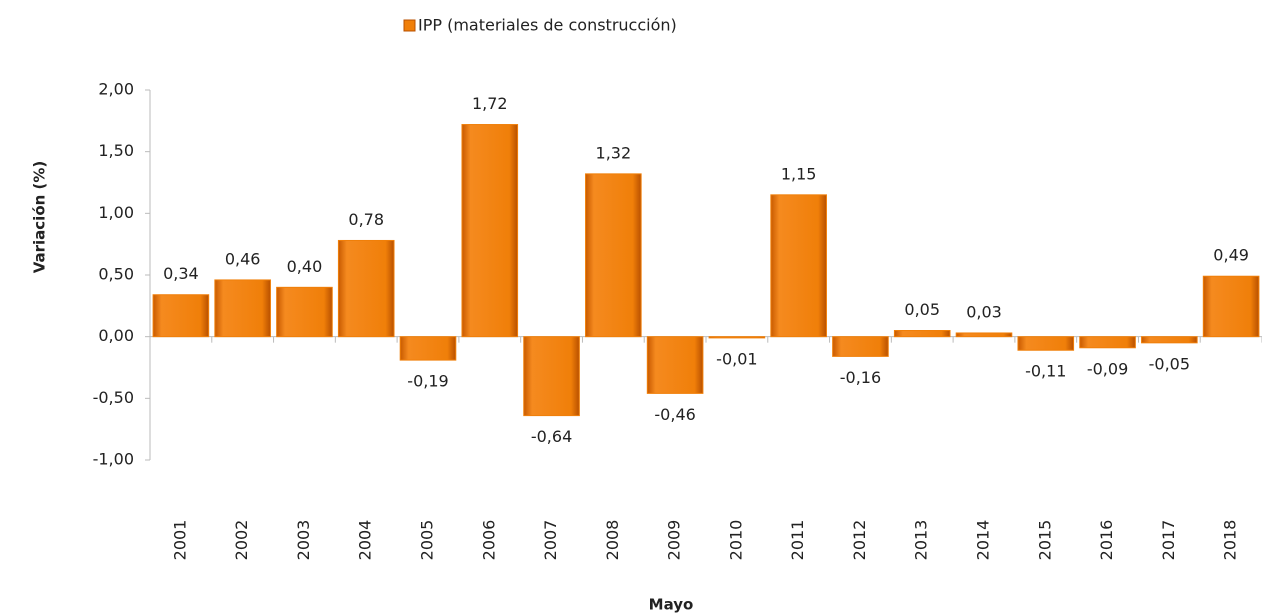  What do you see at coordinates (1107, 368) in the screenshot?
I see `value-label: -0,09` at bounding box center [1107, 368].